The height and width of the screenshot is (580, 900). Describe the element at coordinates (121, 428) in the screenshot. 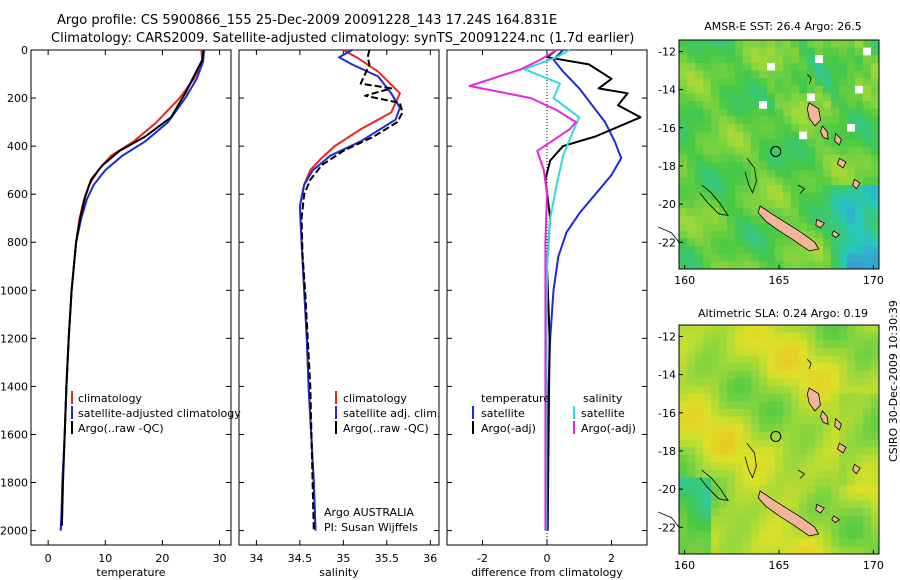

I see `legend-label-argo: Argo(..raw -QC)` at that location.